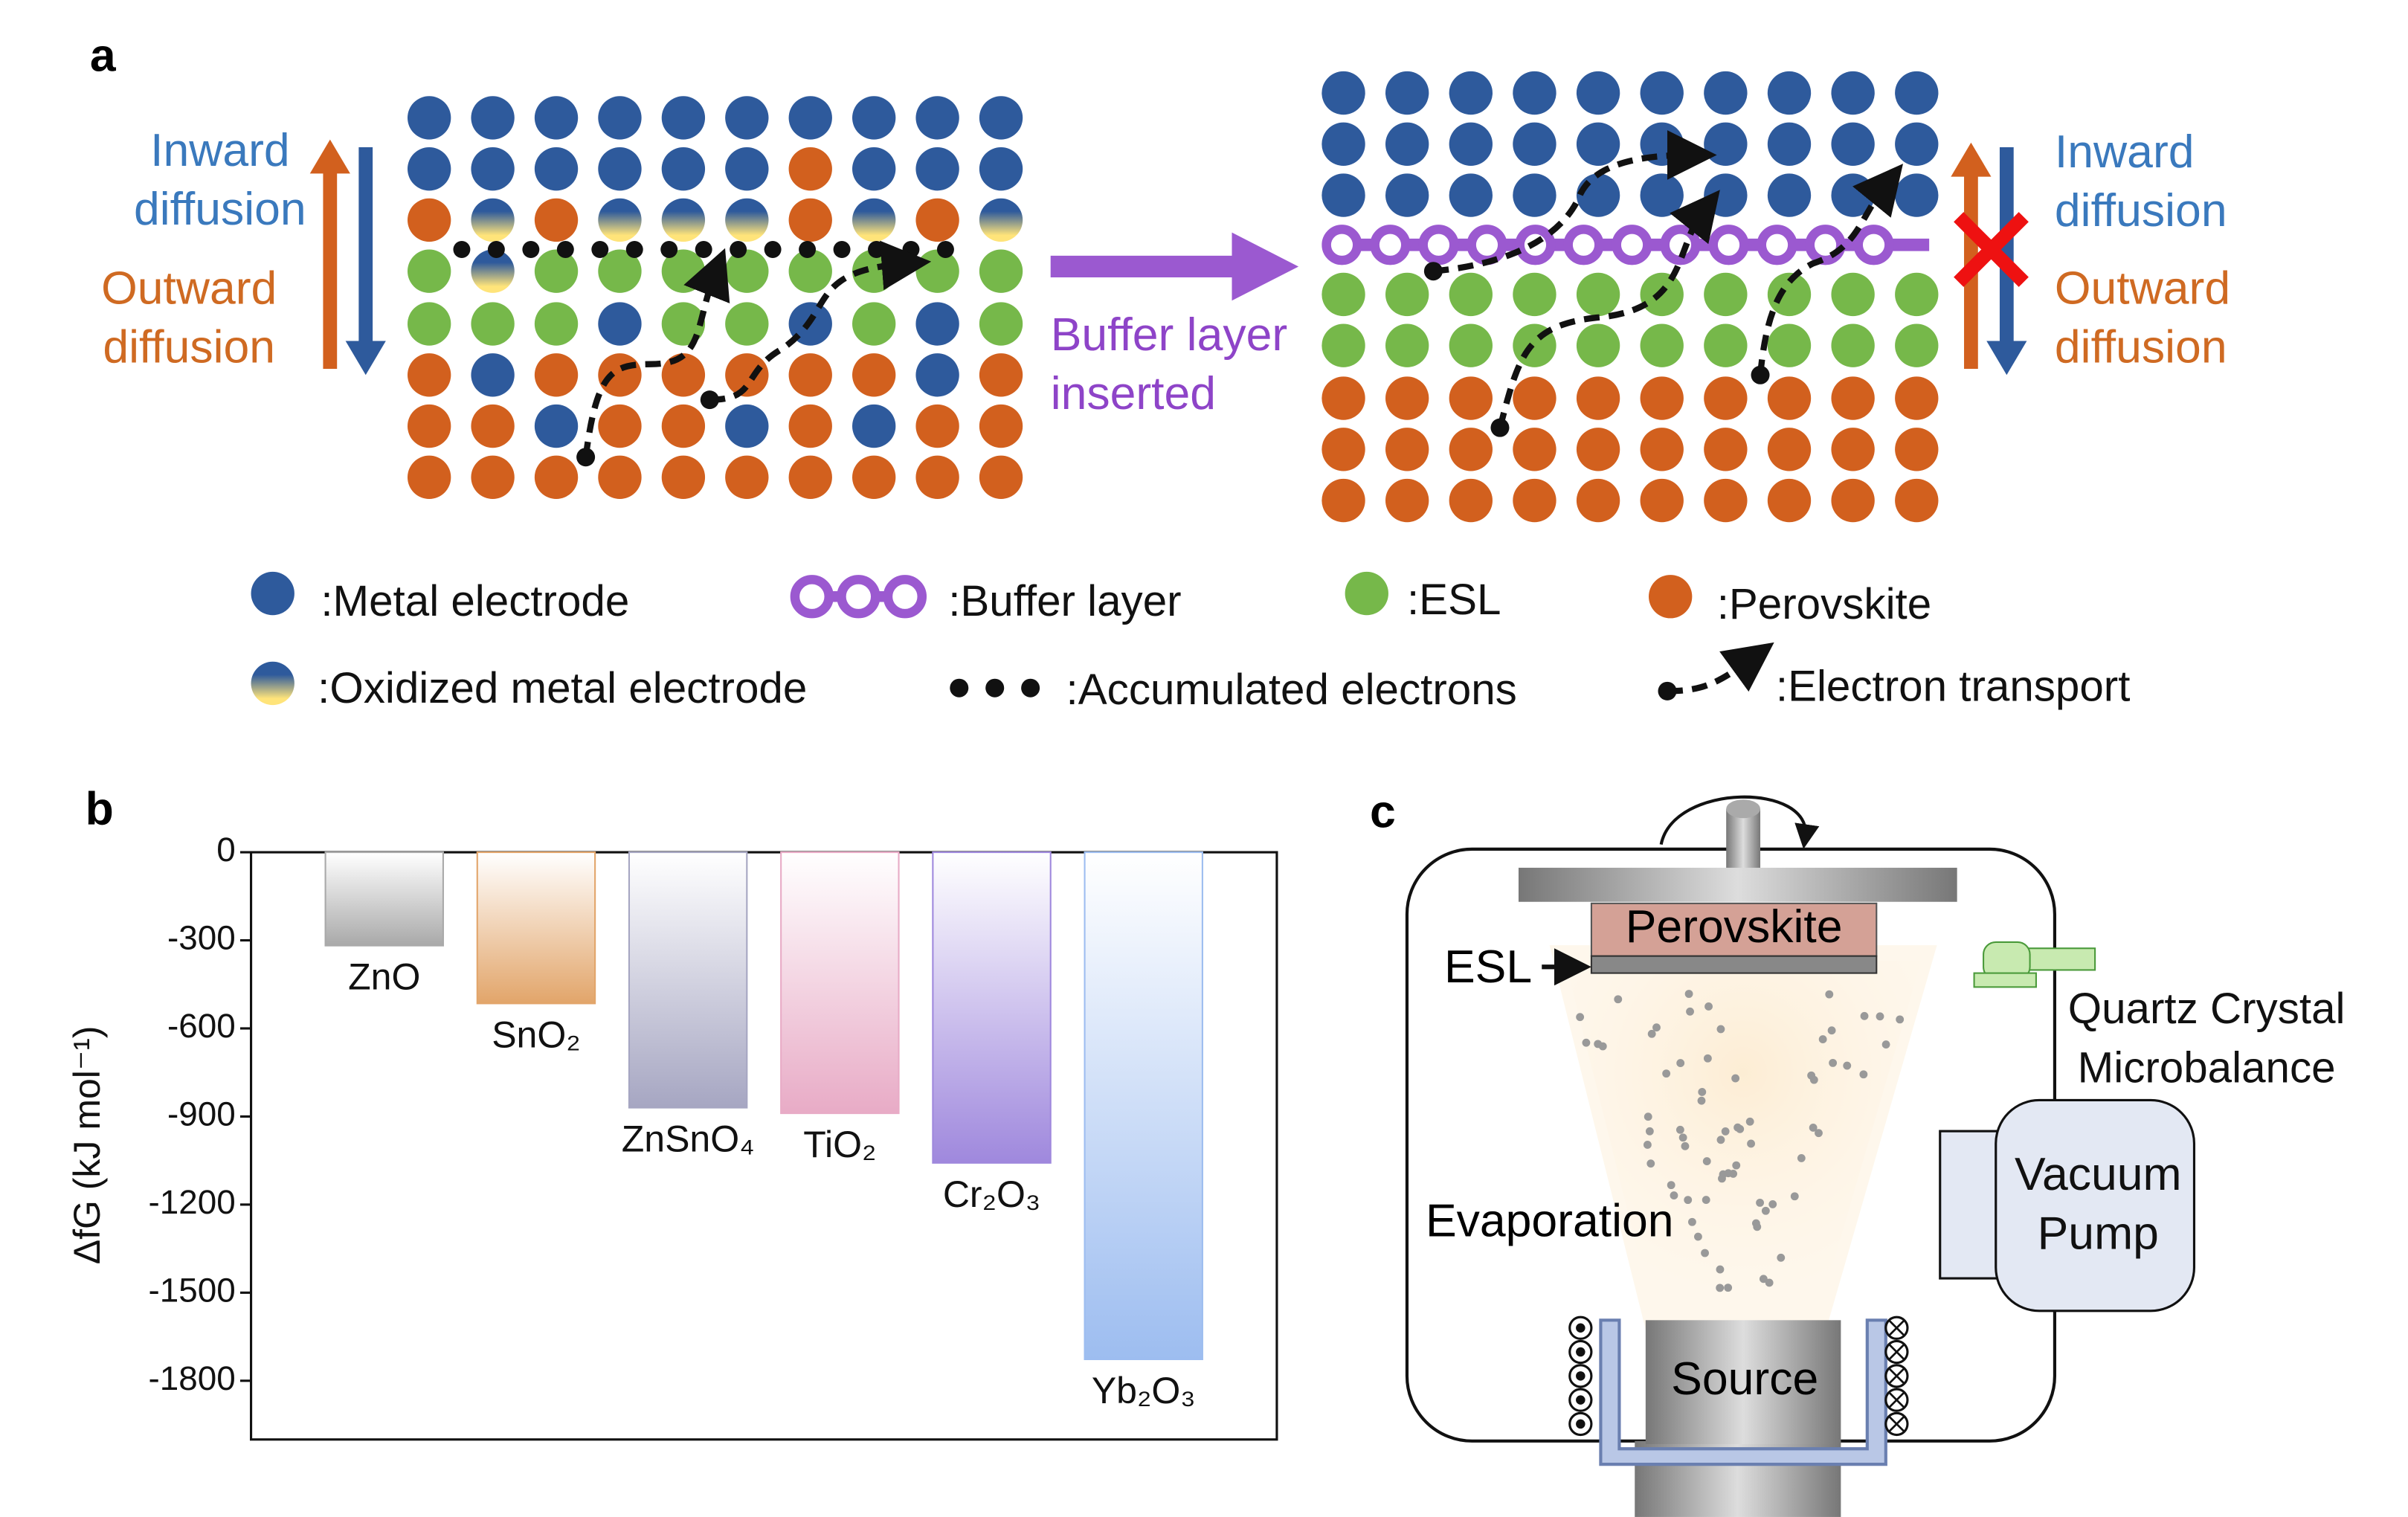 This screenshot has width=2408, height=1517. What do you see at coordinates (1383, 812) in the screenshot?
I see `panel-label: c` at bounding box center [1383, 812].